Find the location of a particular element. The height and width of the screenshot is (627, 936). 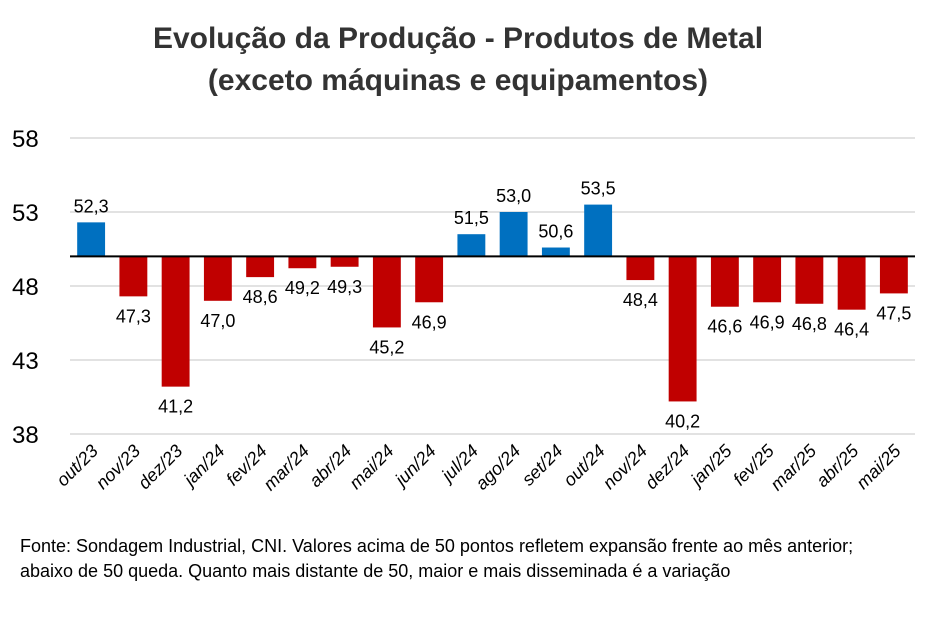

data-label: 52,3 is located at coordinates (91, 206).